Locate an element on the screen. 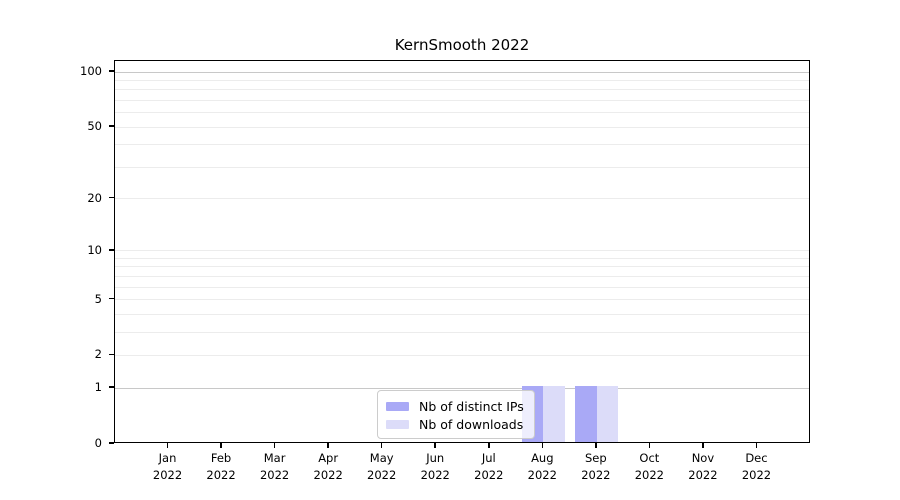 This screenshot has width=900, height=500. y-axis-tick-label: 2 is located at coordinates (98, 354).